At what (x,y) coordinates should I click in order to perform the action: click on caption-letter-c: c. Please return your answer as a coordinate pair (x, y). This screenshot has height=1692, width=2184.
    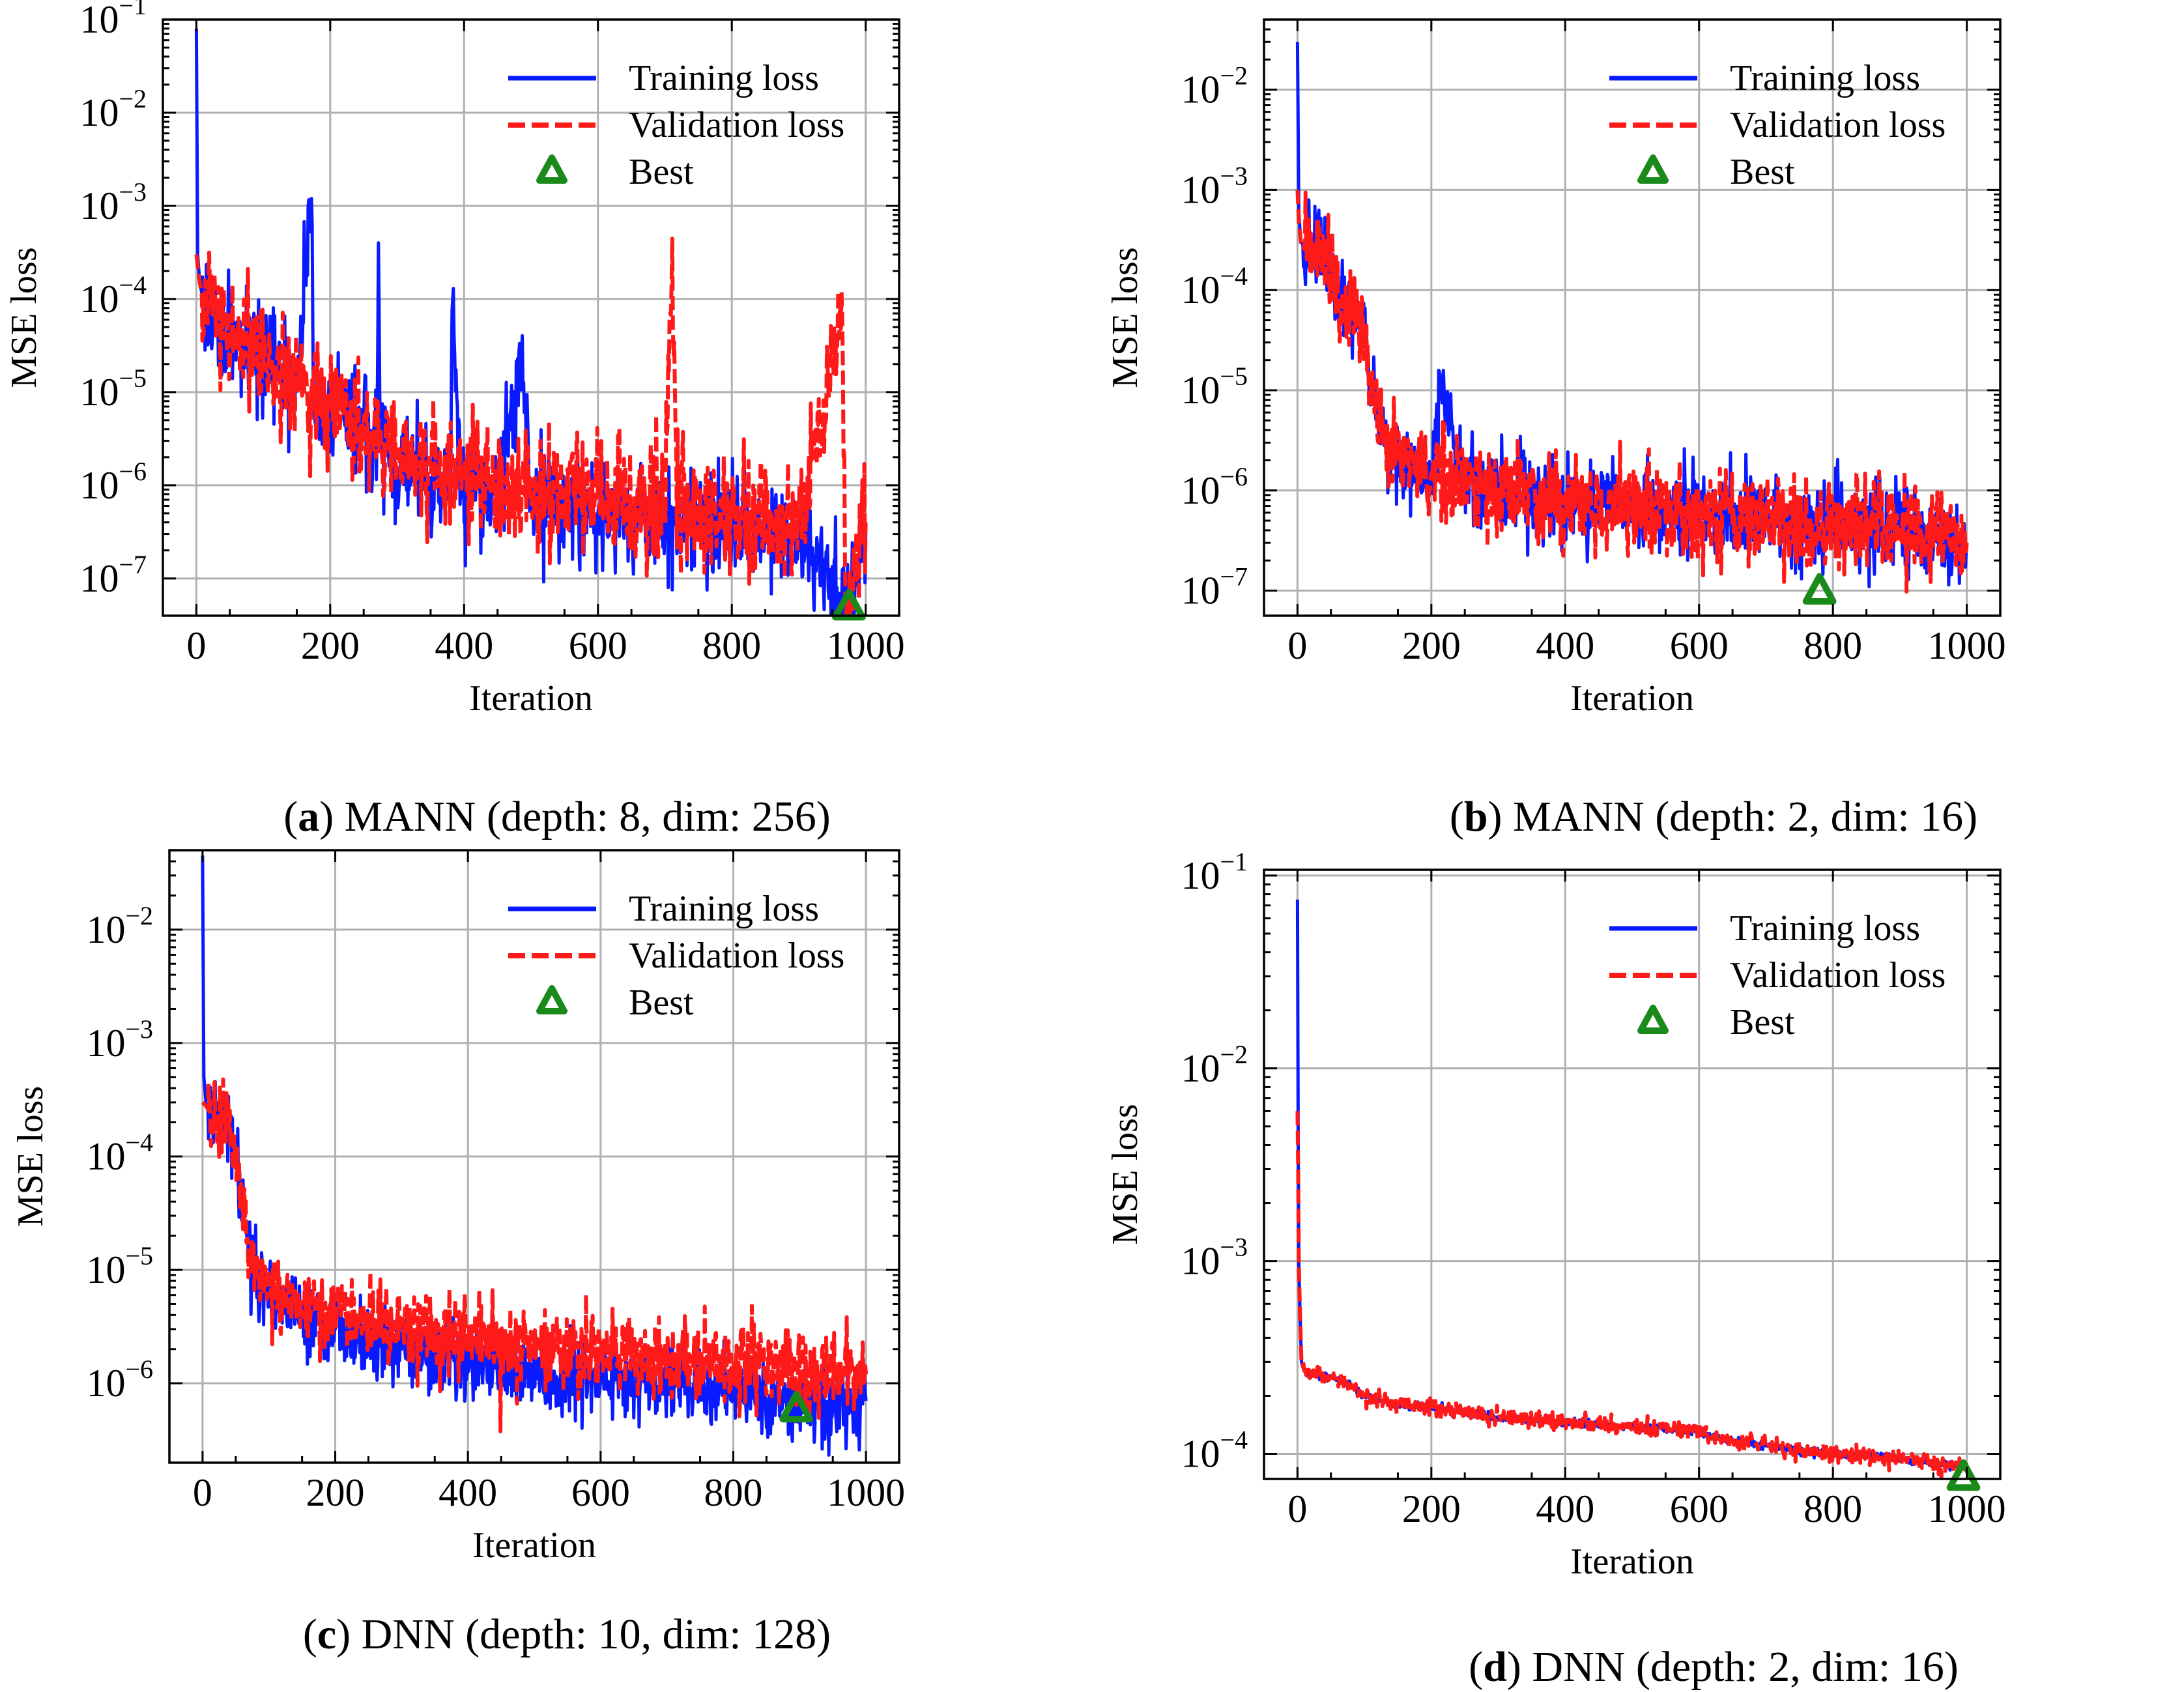
    Looking at the image, I should click on (326, 1635).